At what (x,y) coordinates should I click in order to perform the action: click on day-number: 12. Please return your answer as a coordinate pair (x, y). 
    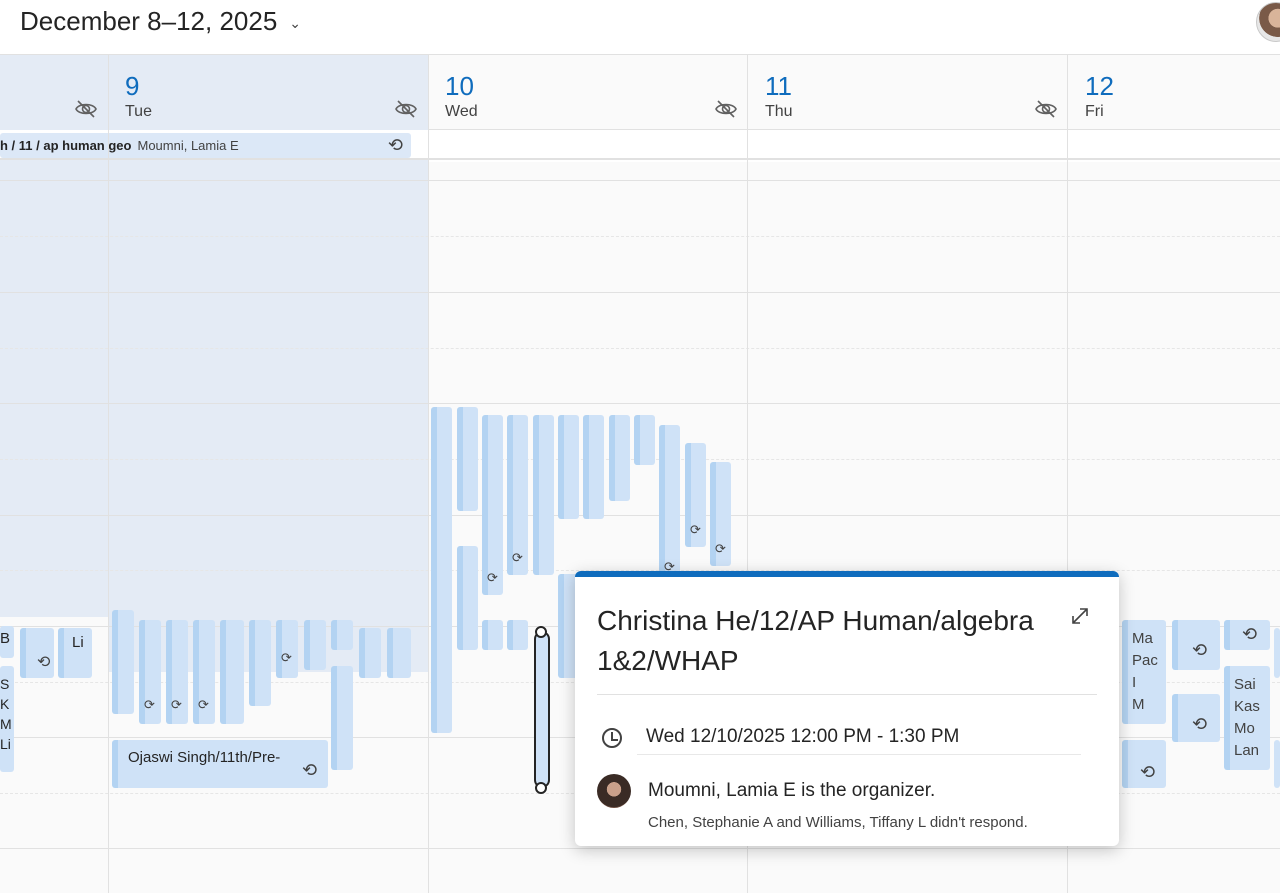
    Looking at the image, I should click on (1099, 86).